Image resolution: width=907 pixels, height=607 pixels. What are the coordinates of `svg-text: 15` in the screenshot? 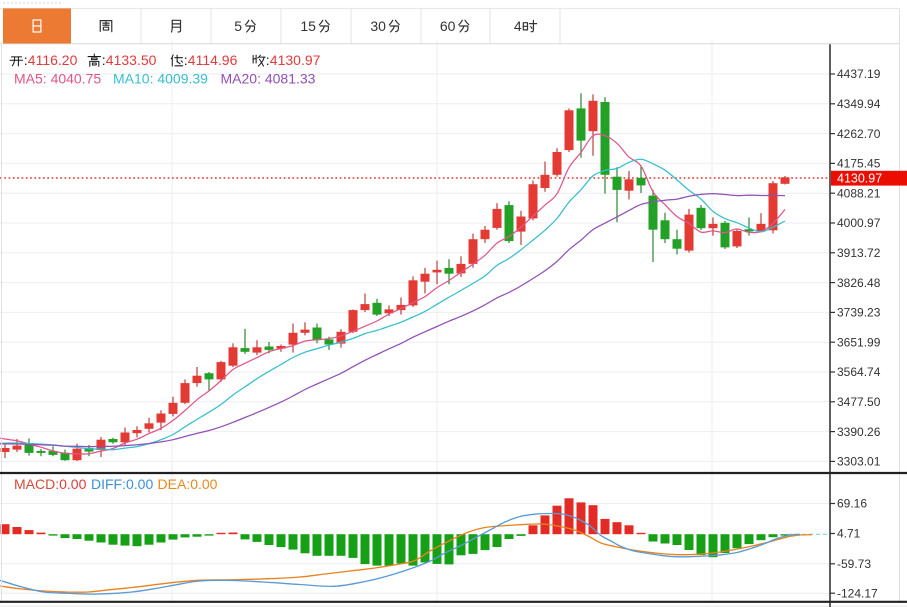 It's located at (308, 26).